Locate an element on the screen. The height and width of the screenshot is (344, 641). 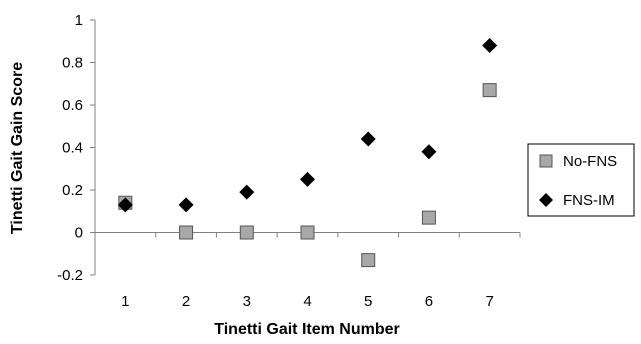
y-tick-label: -0.2 is located at coordinates (70, 275).